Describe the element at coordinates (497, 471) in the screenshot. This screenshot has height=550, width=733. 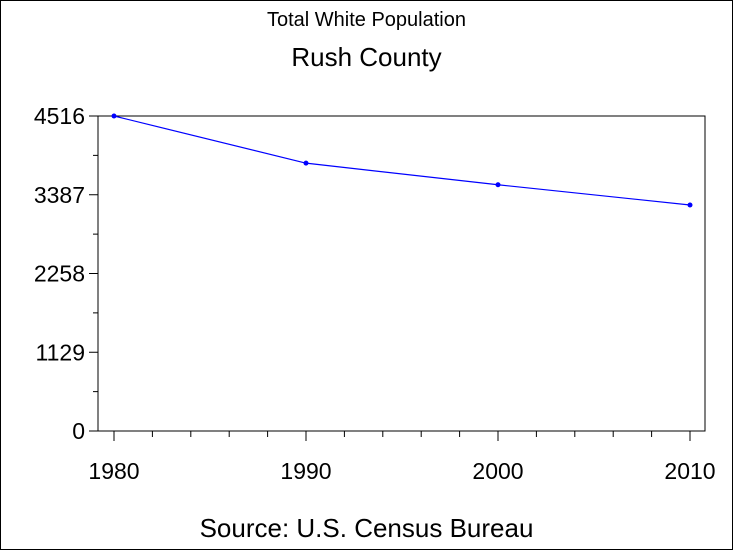
I see `x-tick-label: 2000` at that location.